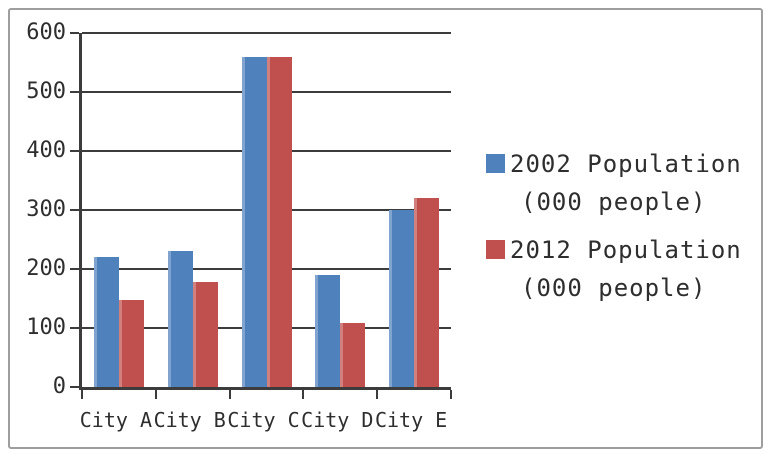 The image size is (773, 456). What do you see at coordinates (626, 164) in the screenshot?
I see `legend-label-2002-line1: 2002 Population` at bounding box center [626, 164].